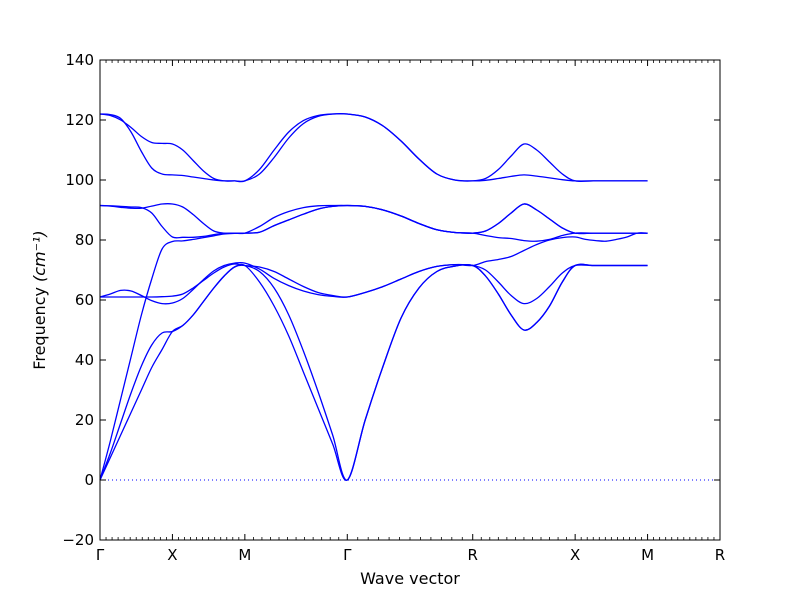 This screenshot has height=600, width=800. Describe the element at coordinates (79, 180) in the screenshot. I see `y-tick-label: 100` at that location.